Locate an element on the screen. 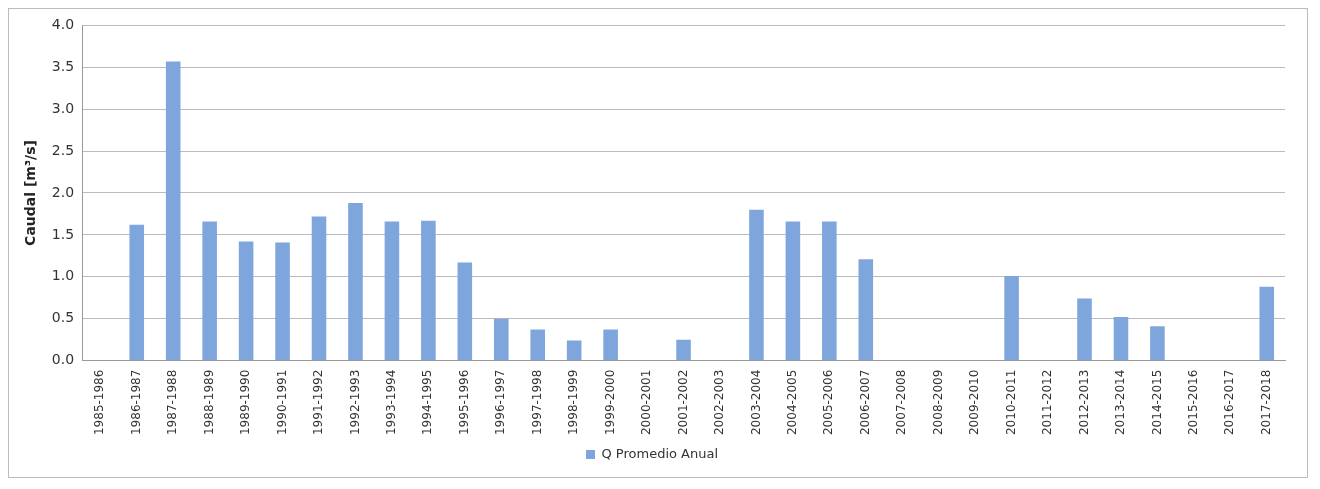 The image size is (1320, 489). x-tick-label: 2001-2002 is located at coordinates (682, 402).